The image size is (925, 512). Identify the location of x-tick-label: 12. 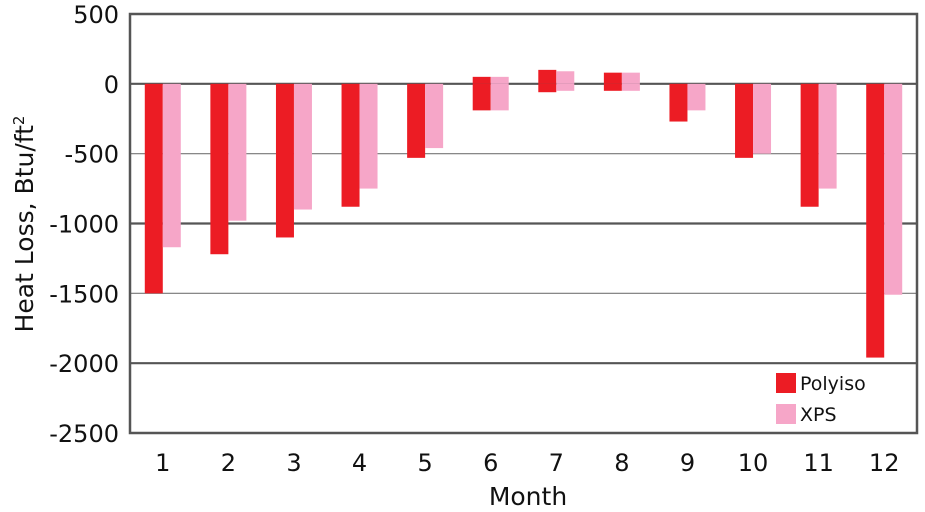
(884, 463).